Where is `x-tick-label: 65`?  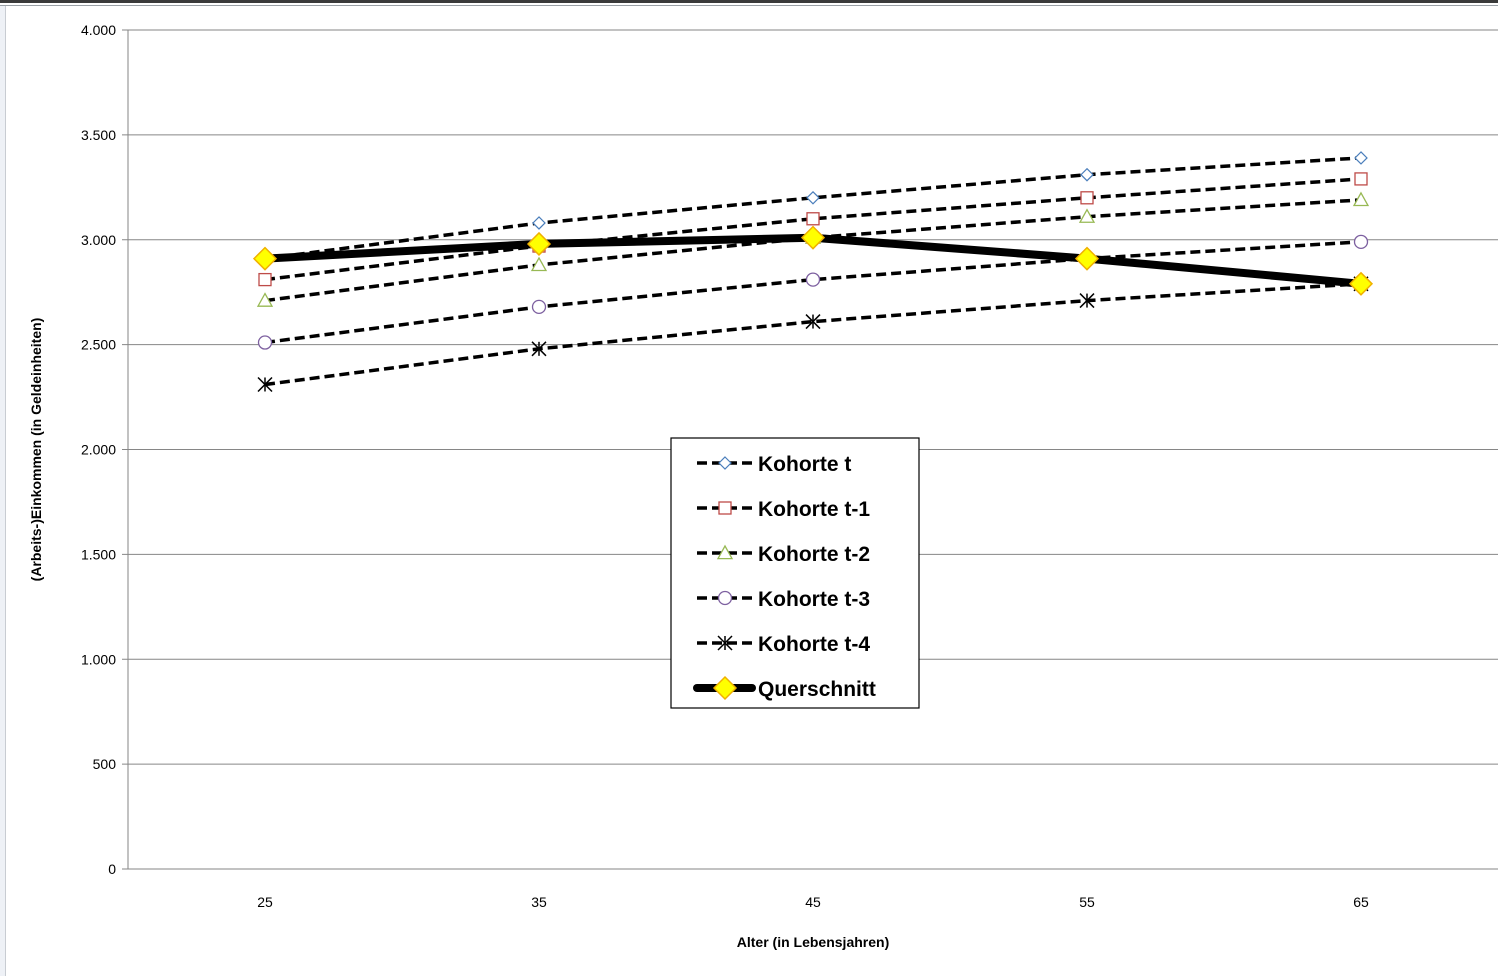
x-tick-label: 65 is located at coordinates (1361, 902).